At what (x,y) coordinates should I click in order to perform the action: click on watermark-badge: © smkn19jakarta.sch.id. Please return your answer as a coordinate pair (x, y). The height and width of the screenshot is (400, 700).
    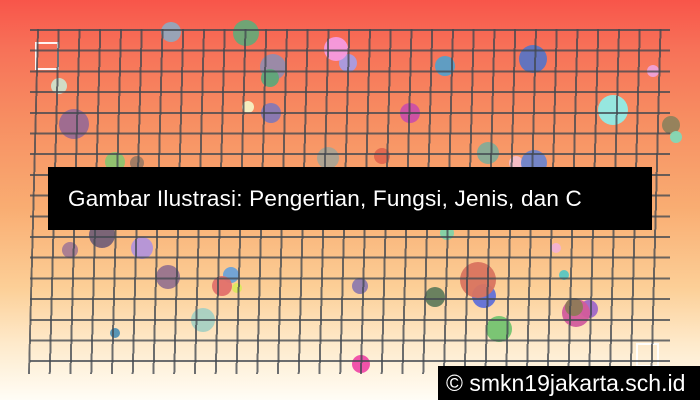
    Looking at the image, I should click on (569, 383).